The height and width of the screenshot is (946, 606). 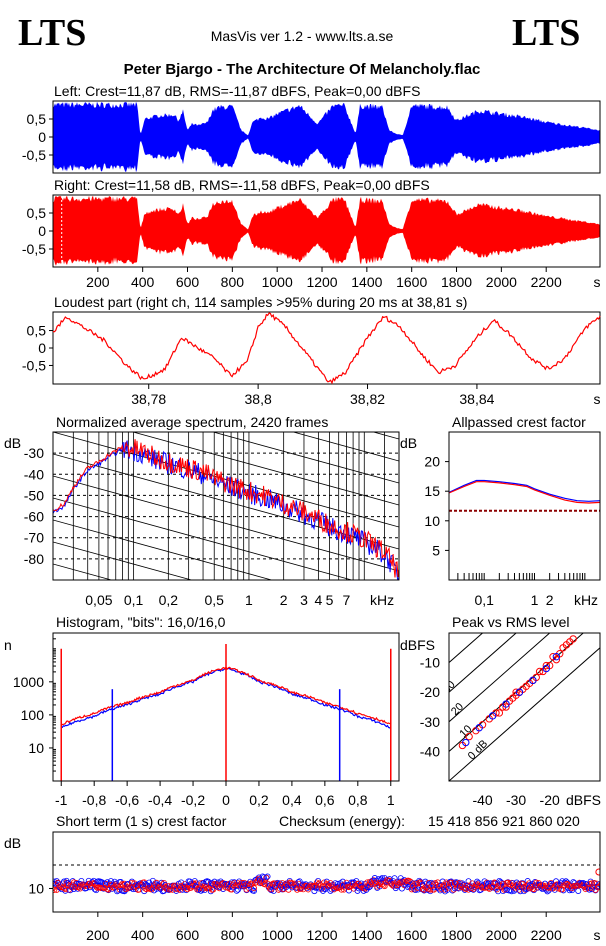 What do you see at coordinates (367, 399) in the screenshot?
I see `xtick-label: 38,82` at bounding box center [367, 399].